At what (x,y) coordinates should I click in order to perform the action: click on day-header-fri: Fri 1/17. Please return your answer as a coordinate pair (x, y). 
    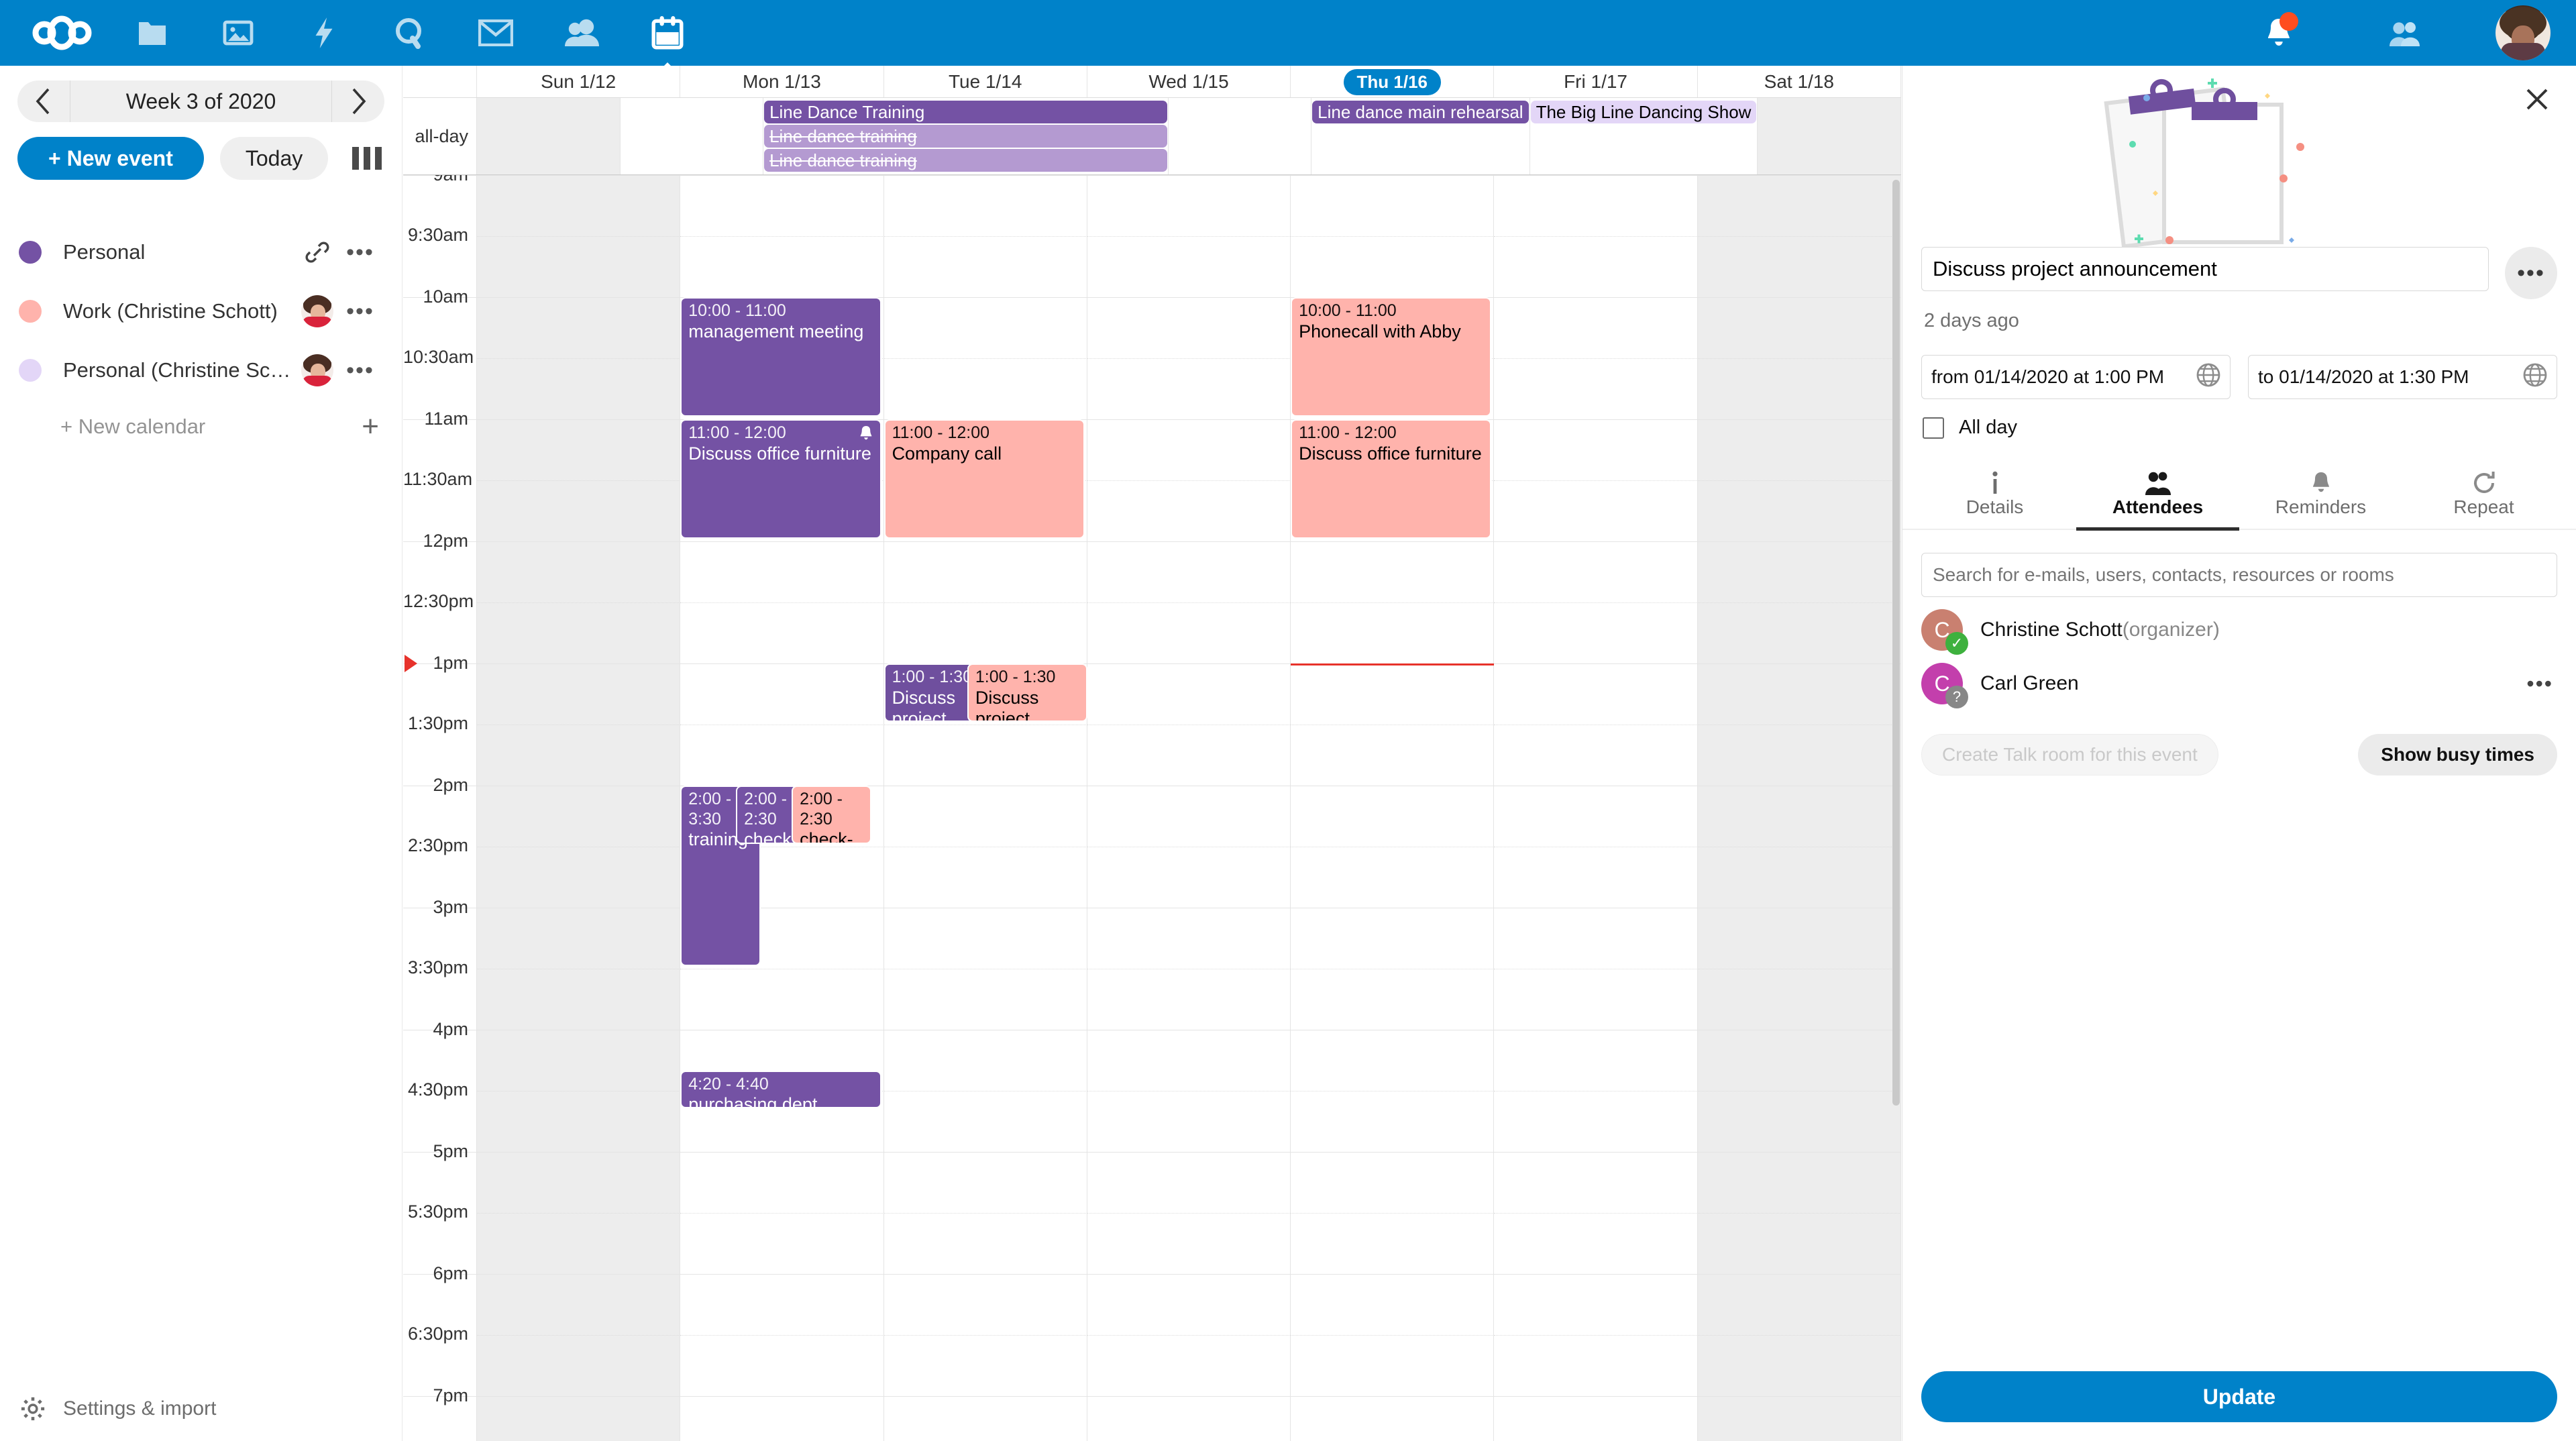
    Looking at the image, I should click on (1596, 81).